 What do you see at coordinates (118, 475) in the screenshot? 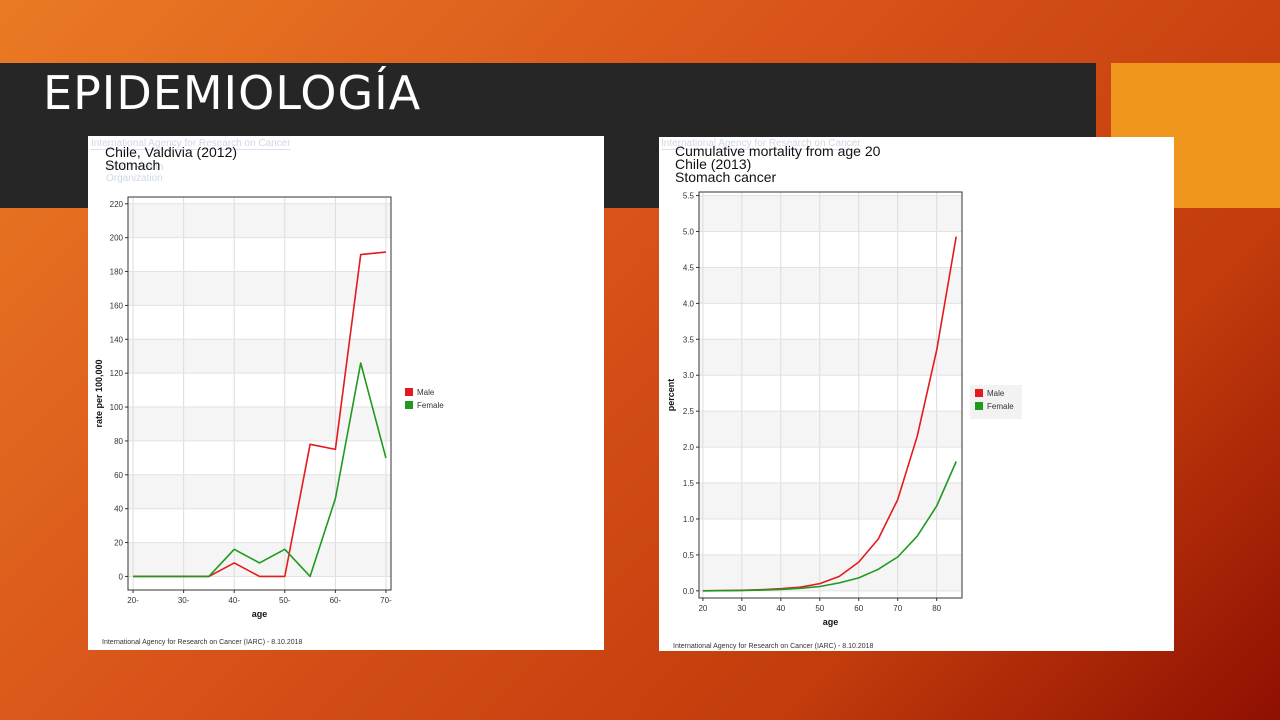
I see `y-tick-label: 60` at bounding box center [118, 475].